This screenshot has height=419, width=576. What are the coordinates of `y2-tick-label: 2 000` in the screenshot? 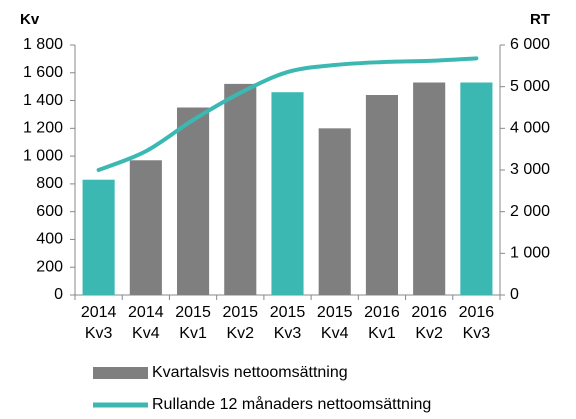 It's located at (530, 211).